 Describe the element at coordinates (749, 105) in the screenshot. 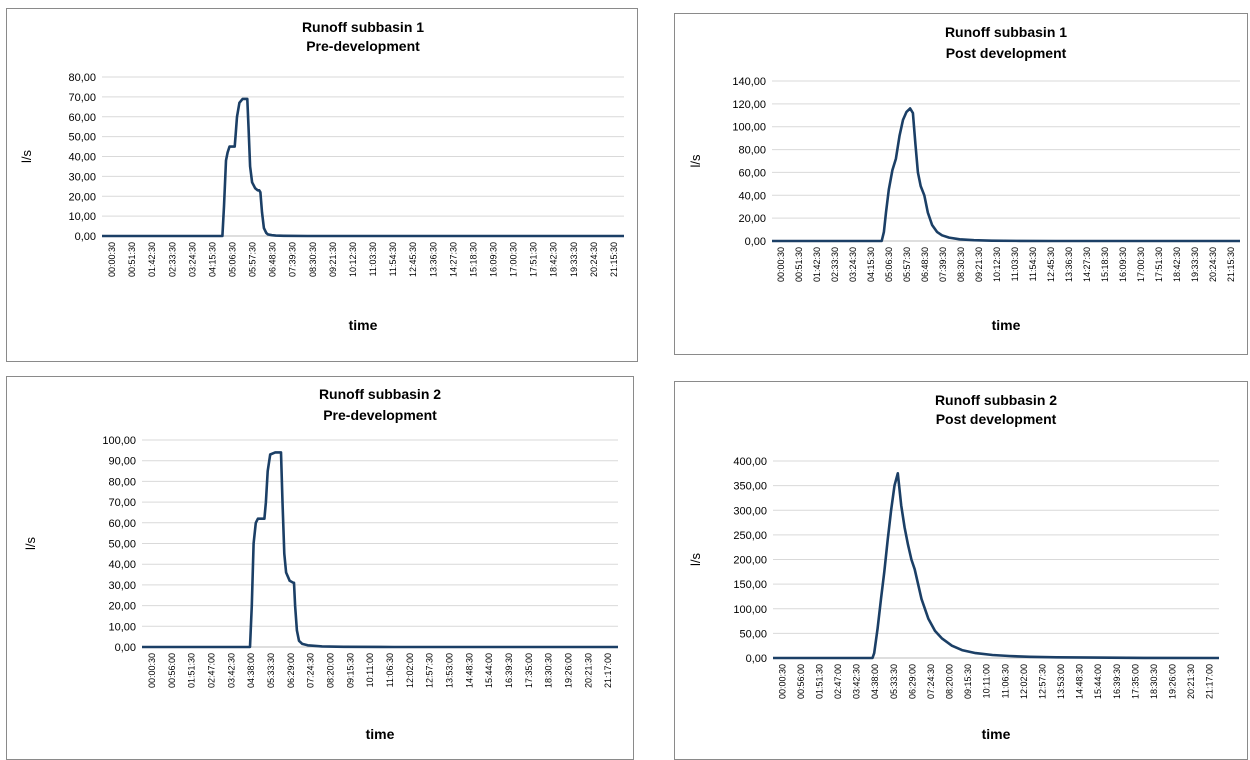

I see `y-tick-label: 120,00` at that location.